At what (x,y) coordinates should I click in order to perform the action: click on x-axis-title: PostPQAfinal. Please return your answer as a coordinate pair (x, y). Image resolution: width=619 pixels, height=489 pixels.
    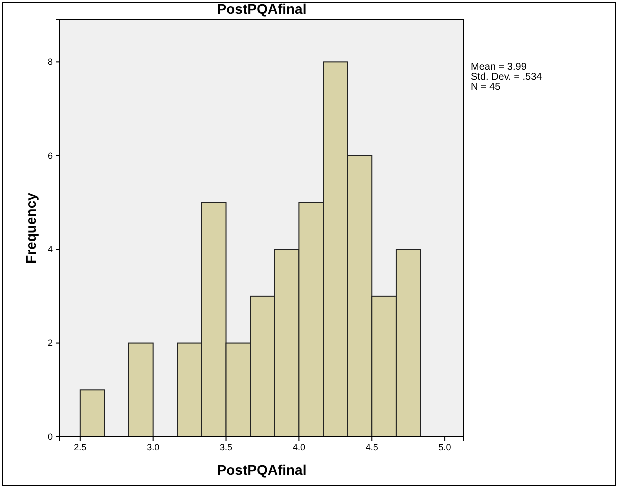
    Looking at the image, I should click on (262, 470).